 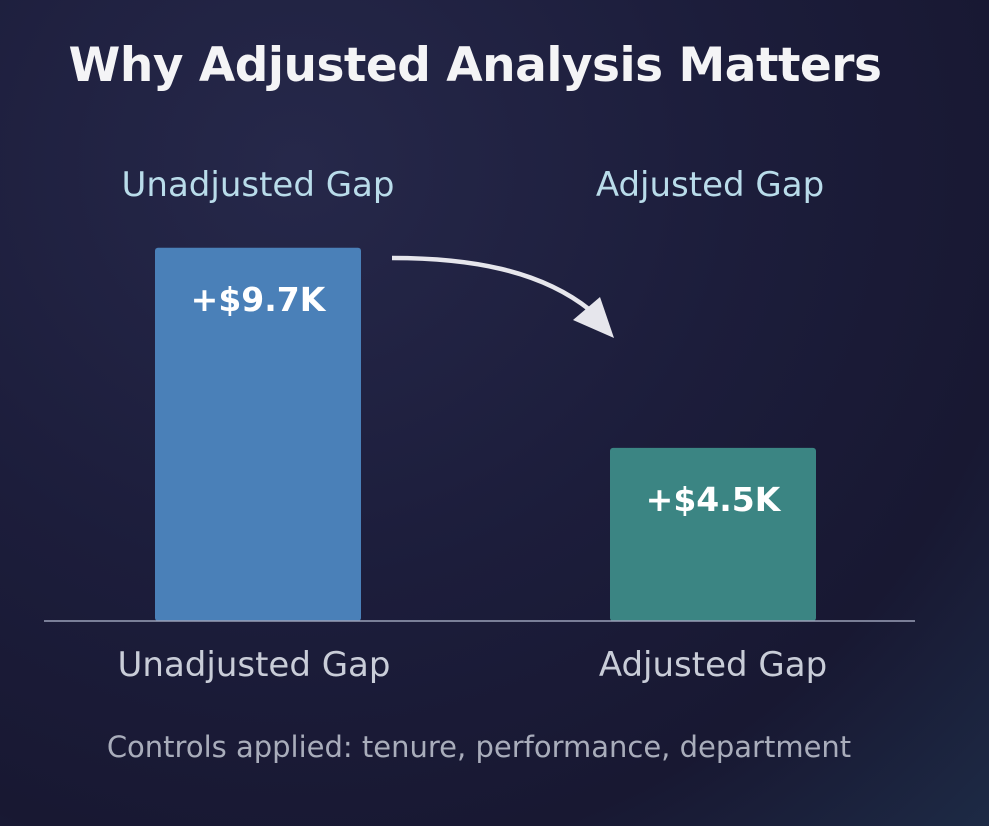 I want to click on series-header-unadjusted: Unadjusted Gap, so click(x=258, y=185).